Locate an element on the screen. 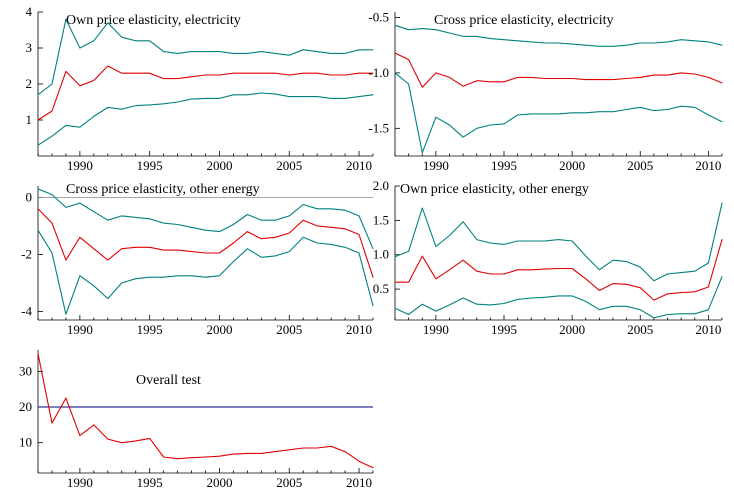 This screenshot has height=496, width=734. y-tick-label: 1.5 is located at coordinates (381, 219).